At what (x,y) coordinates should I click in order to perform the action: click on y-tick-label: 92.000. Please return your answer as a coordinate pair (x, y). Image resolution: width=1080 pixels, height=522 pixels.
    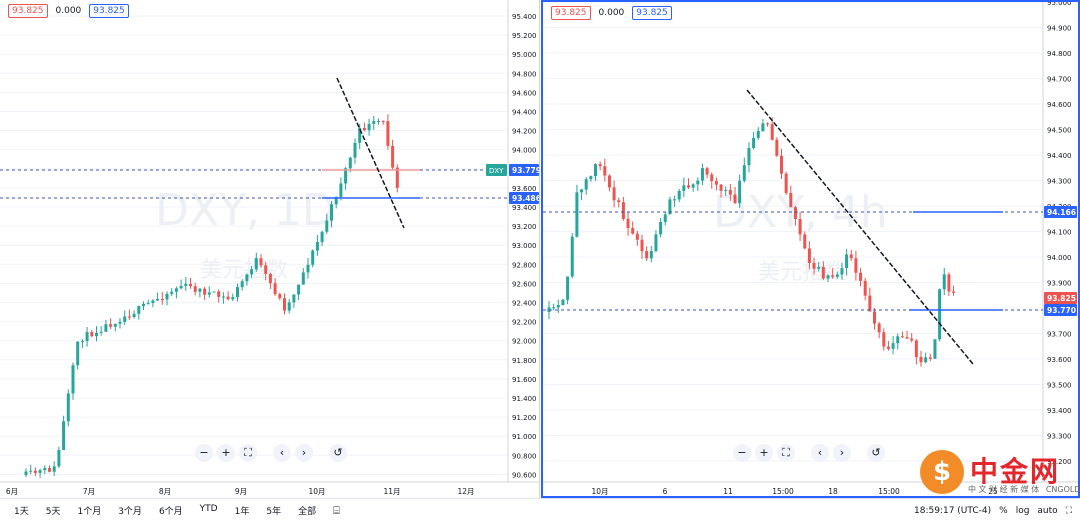
    Looking at the image, I should click on (524, 342).